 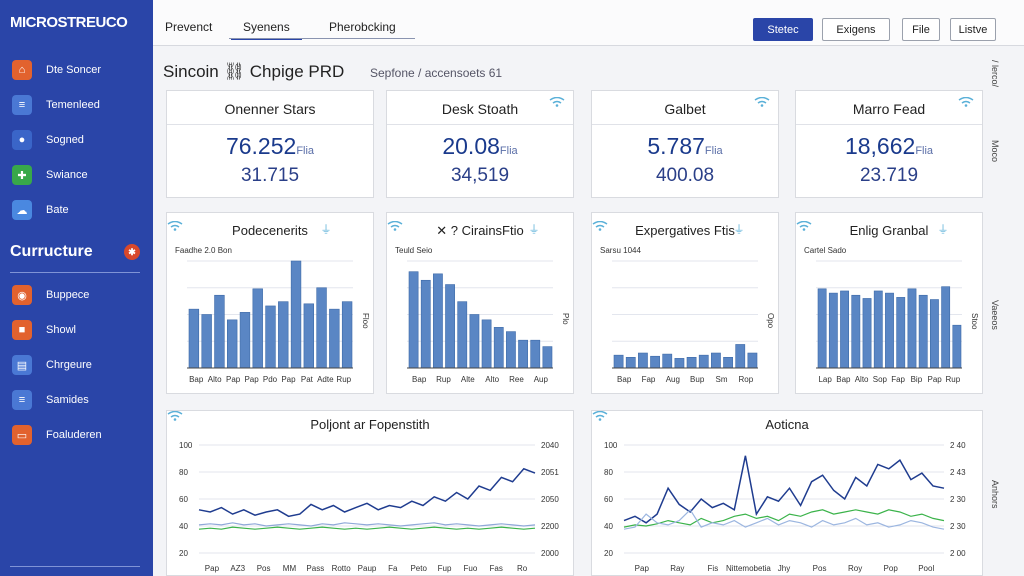 What do you see at coordinates (77, 295) in the screenshot?
I see `sidebar-item-buppece: ◉ Buppece` at bounding box center [77, 295].